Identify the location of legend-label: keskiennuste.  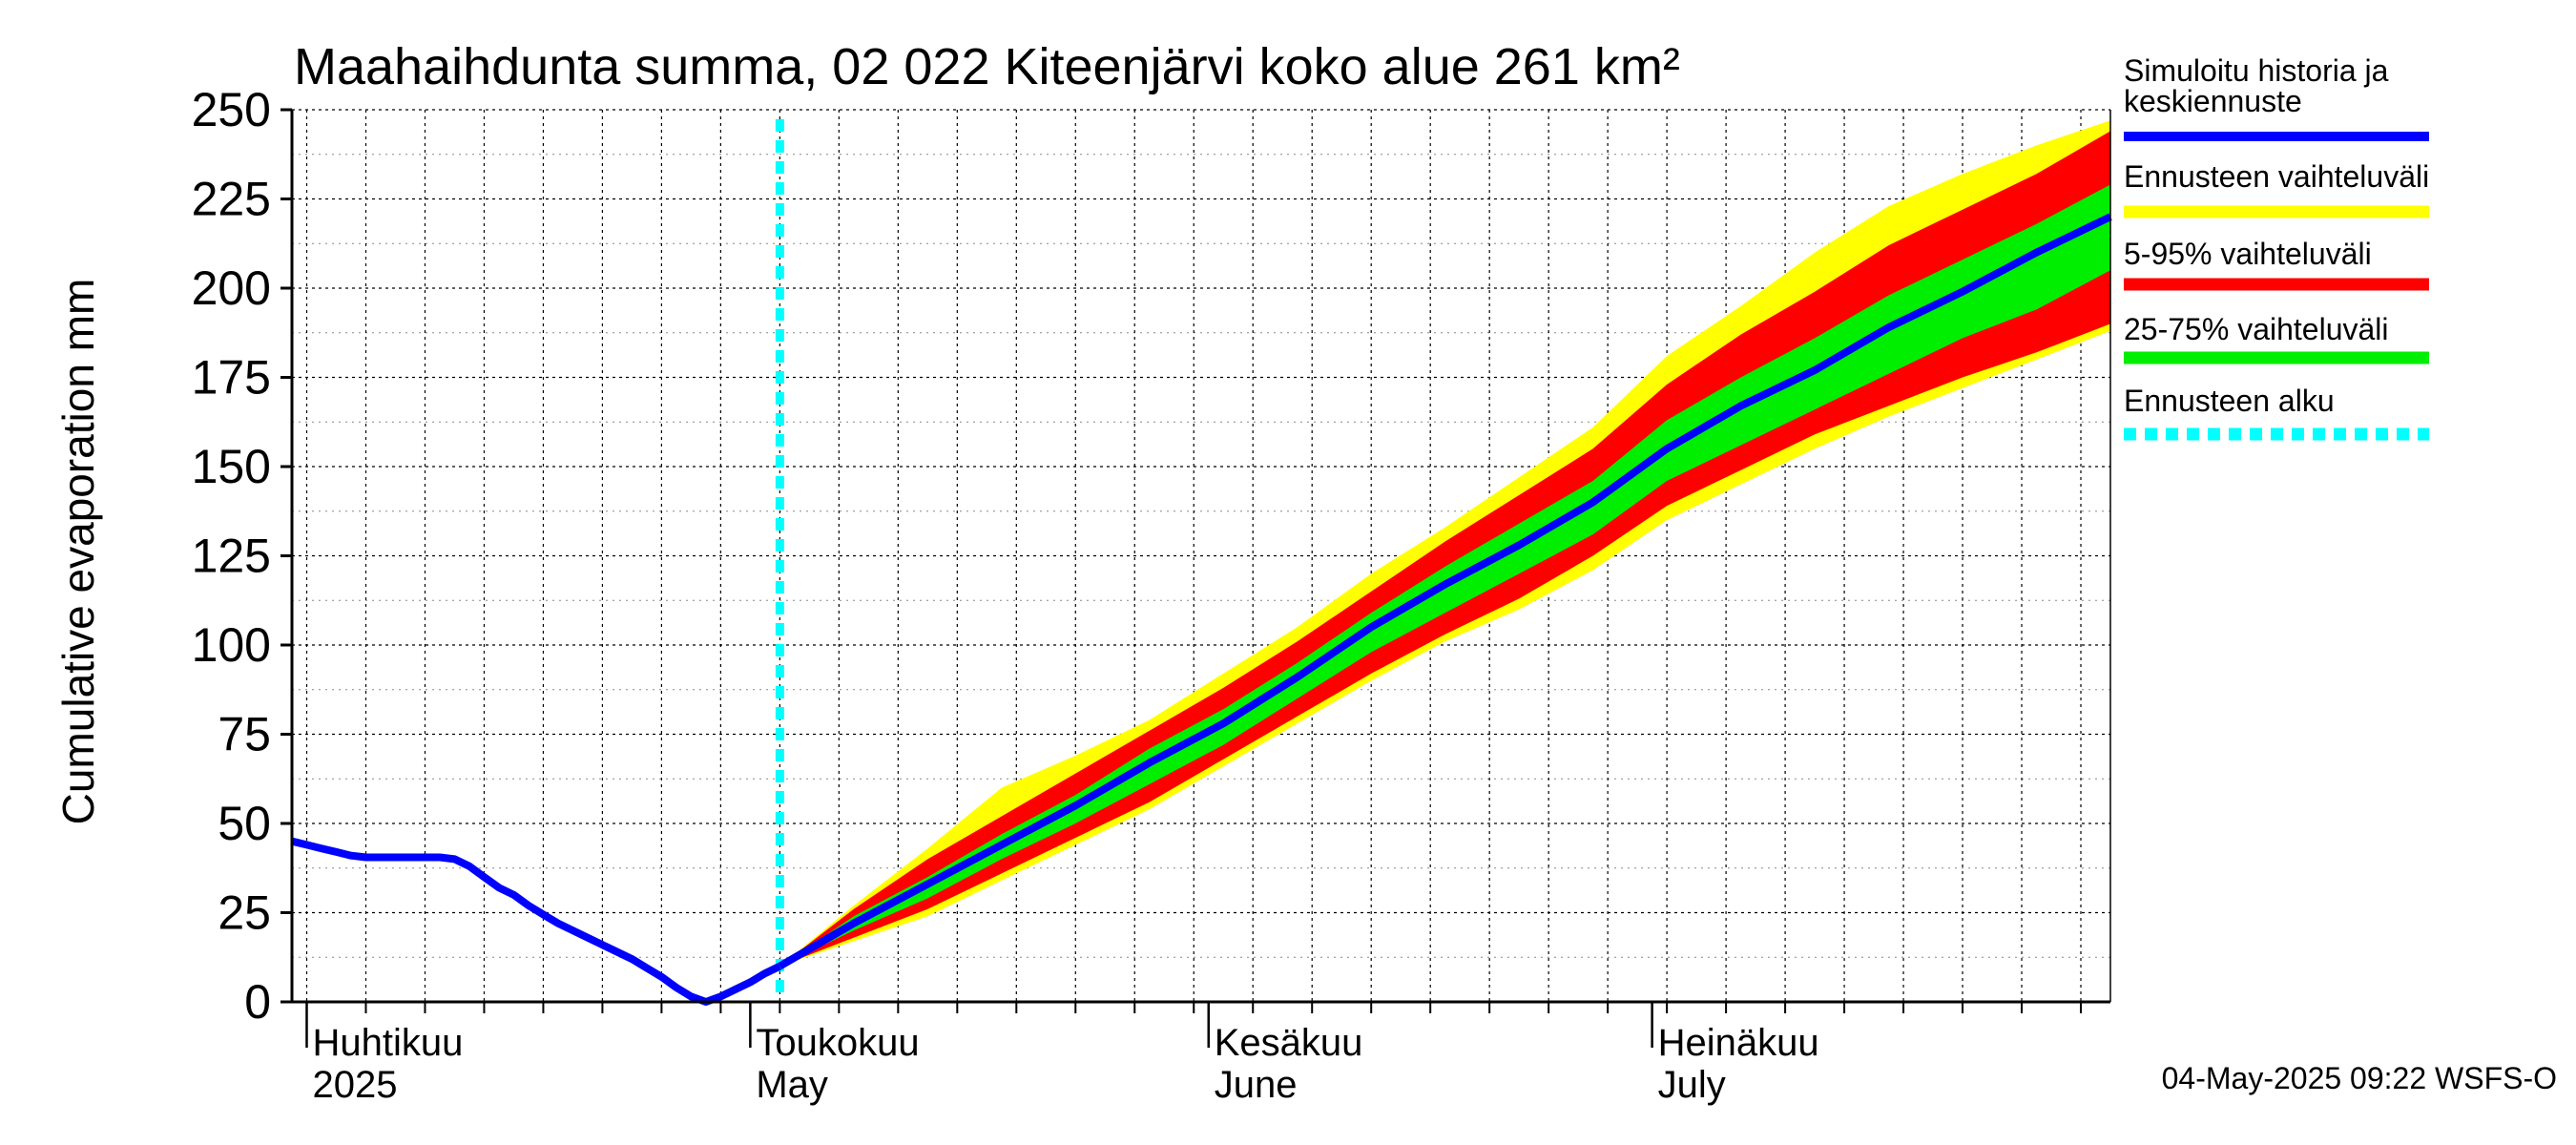
(2213, 101).